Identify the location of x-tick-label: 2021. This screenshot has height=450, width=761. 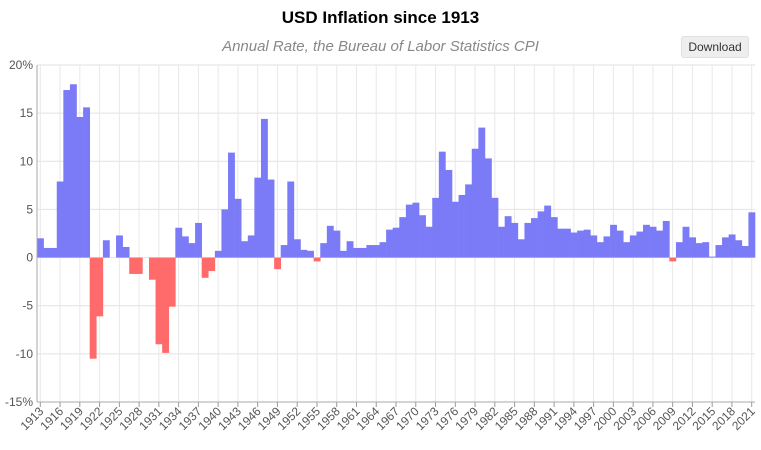
(743, 418).